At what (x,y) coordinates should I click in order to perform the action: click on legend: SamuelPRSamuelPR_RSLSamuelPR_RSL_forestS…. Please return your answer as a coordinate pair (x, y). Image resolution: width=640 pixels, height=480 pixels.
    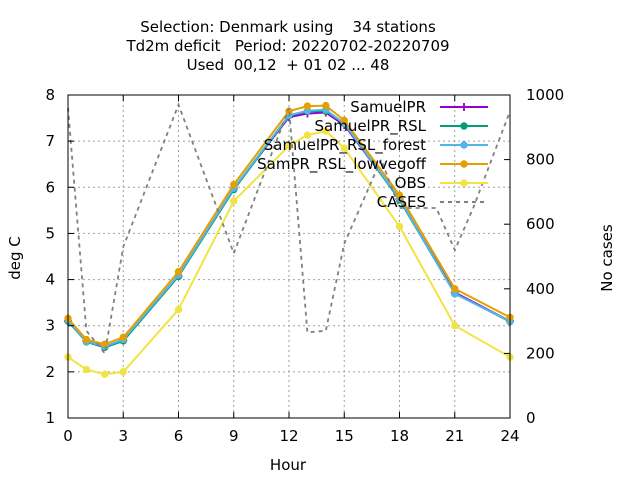
    Looking at the image, I should click on (372, 154).